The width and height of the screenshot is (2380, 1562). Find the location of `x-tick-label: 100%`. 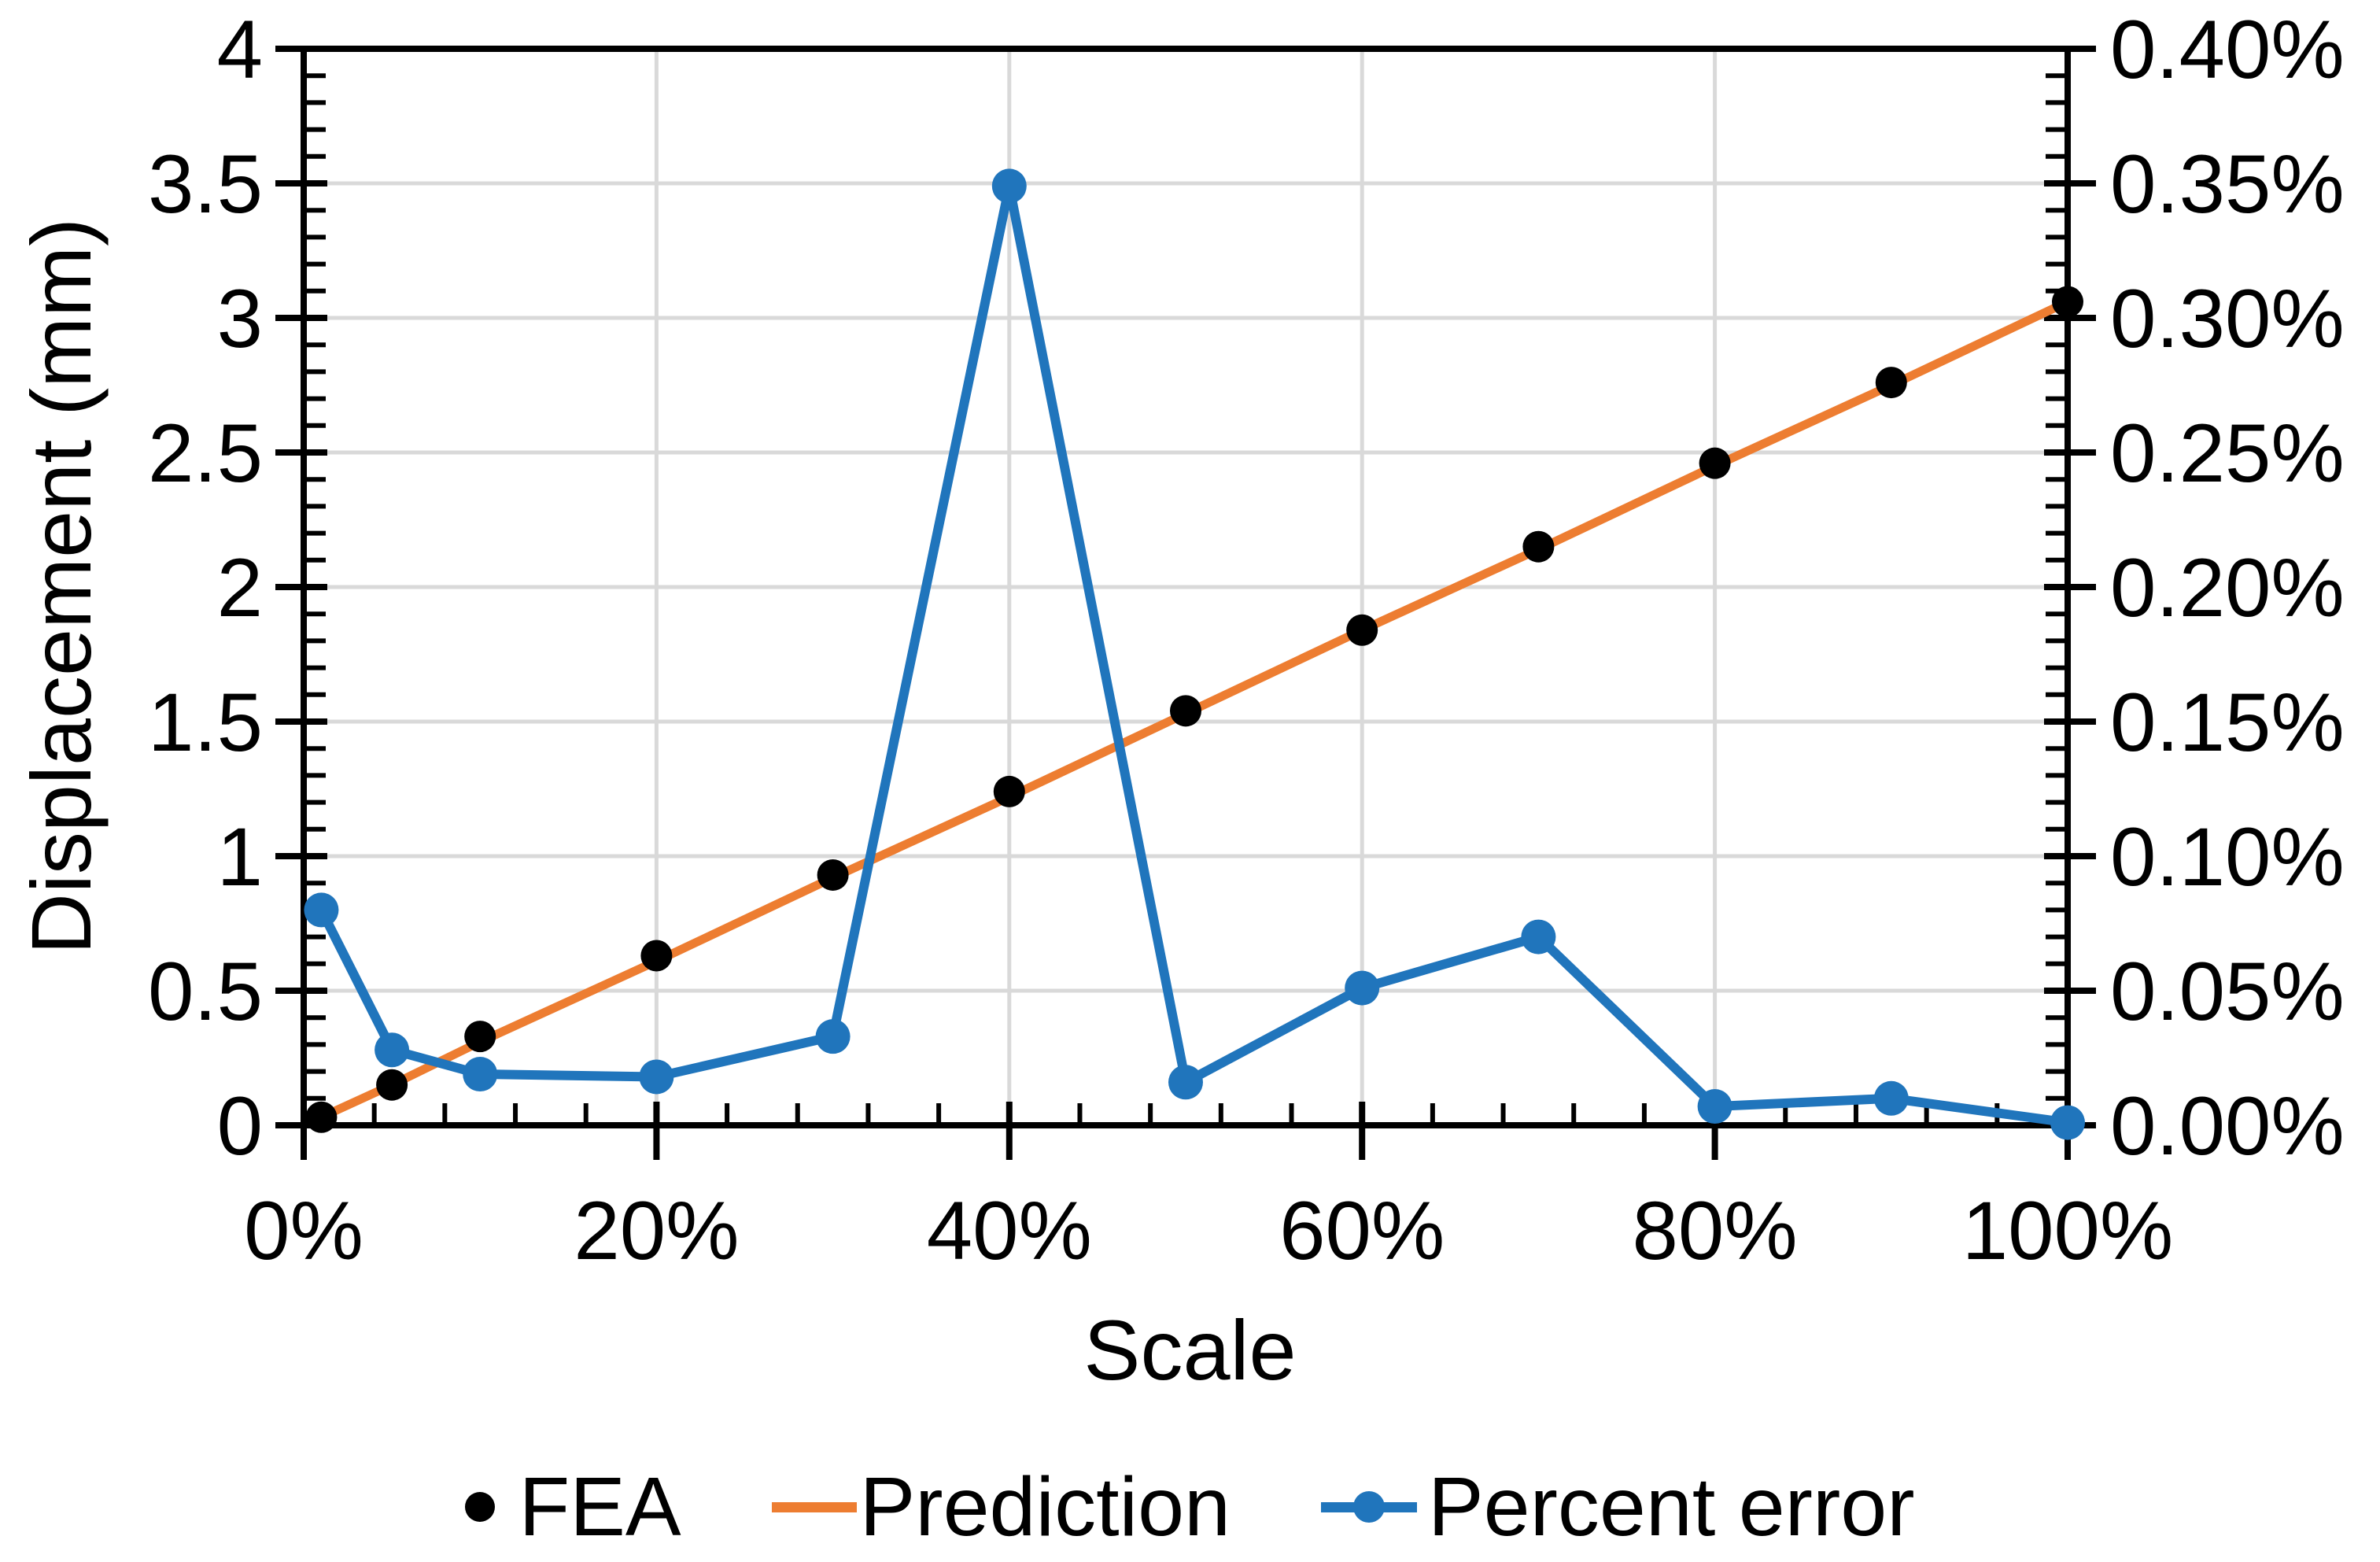

x-tick-label: 100% is located at coordinates (2068, 1231).